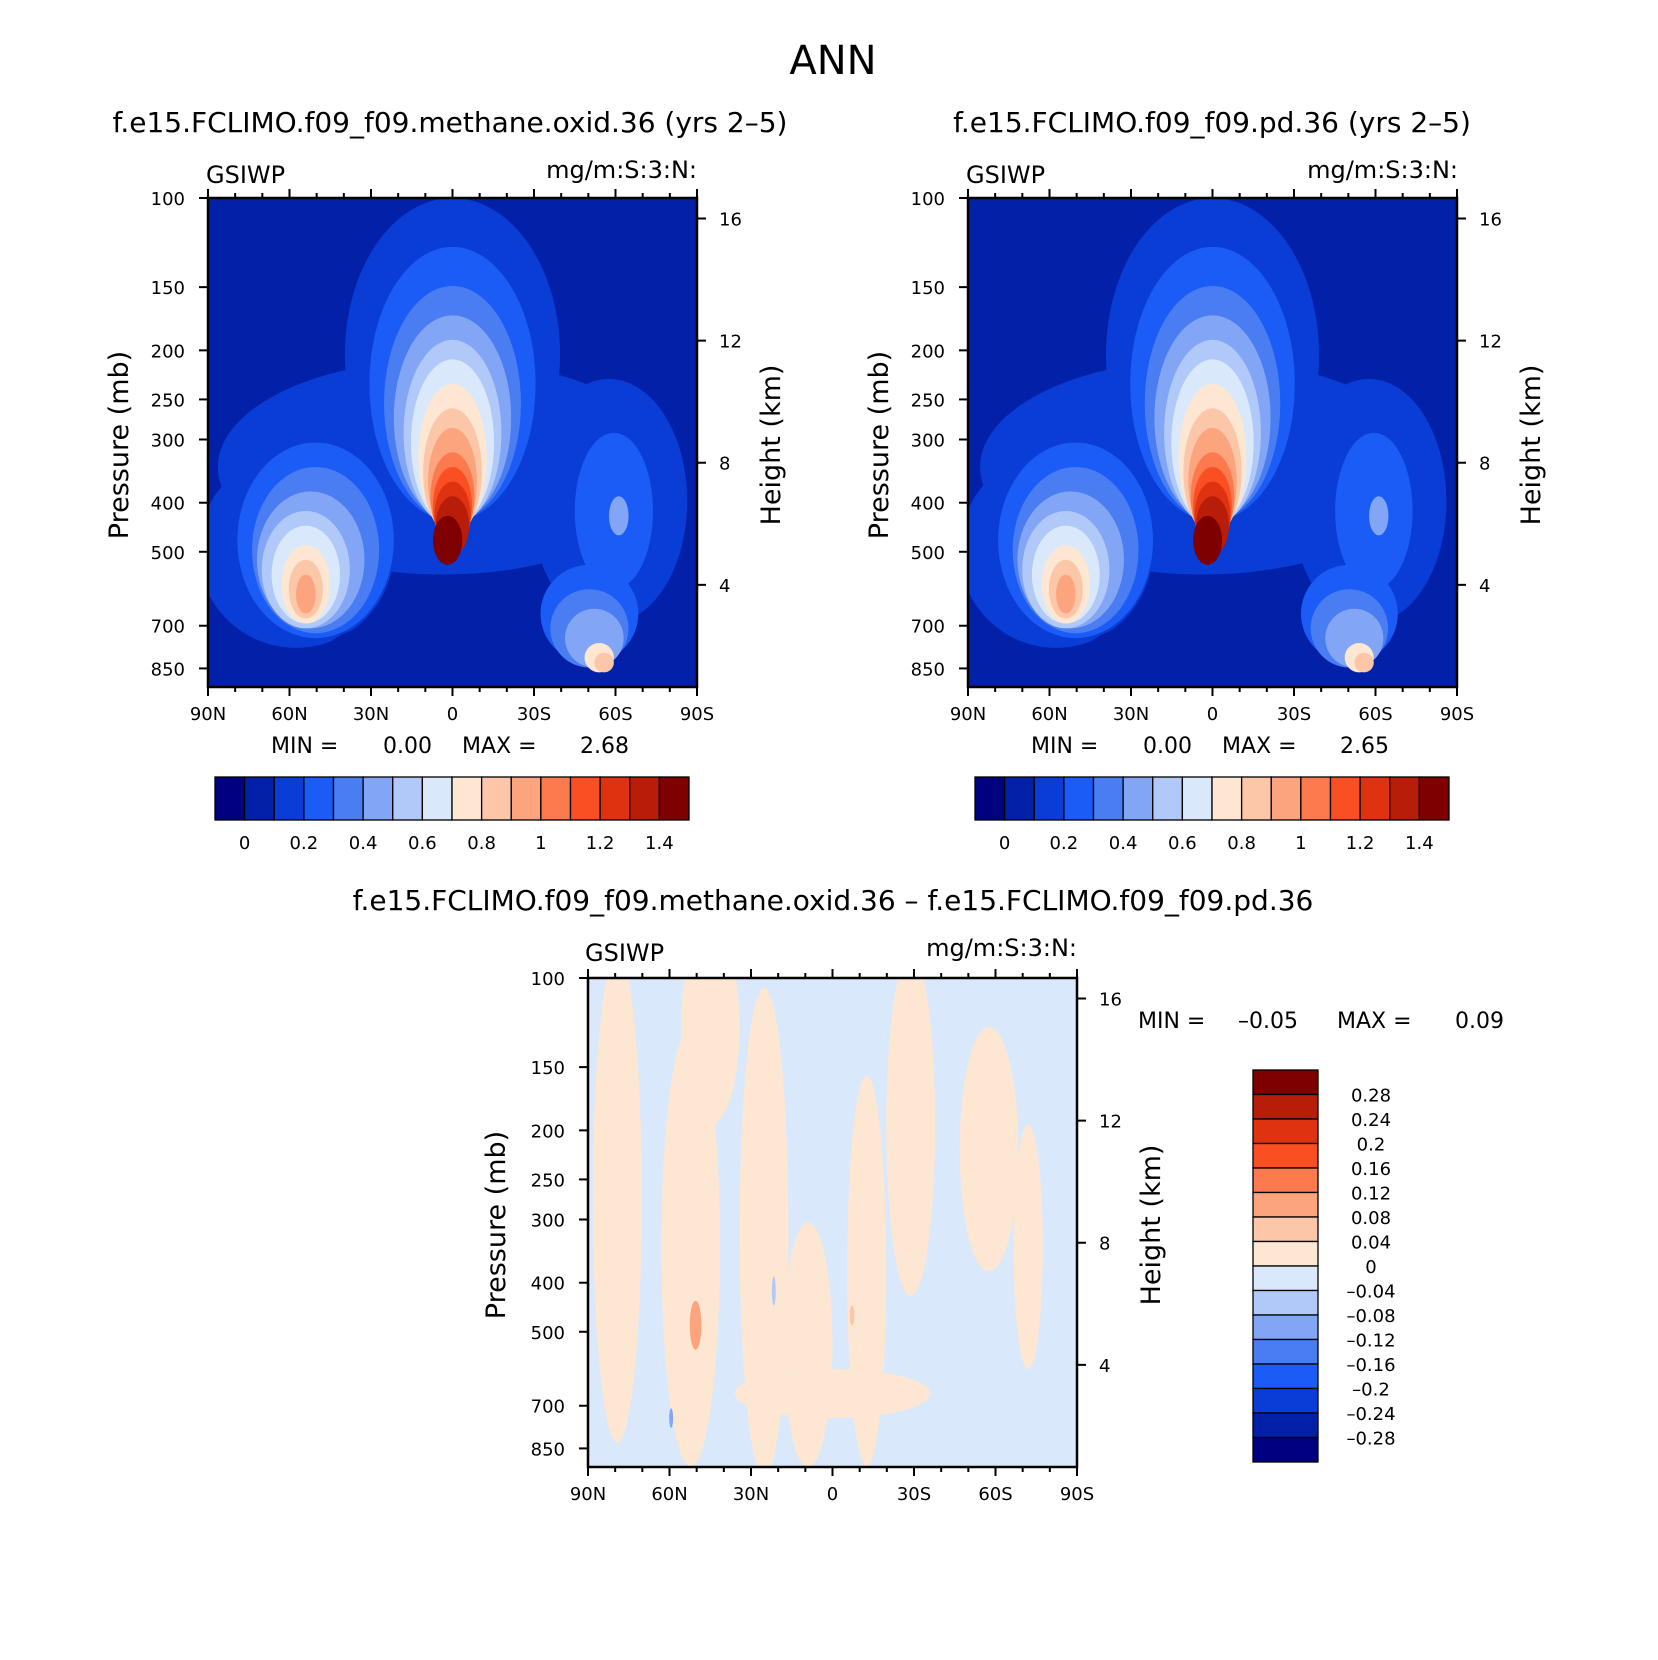 This screenshot has height=1660, width=1658. What do you see at coordinates (1259, 746) in the screenshot?
I see `panel-2-max-label: MAX =` at bounding box center [1259, 746].